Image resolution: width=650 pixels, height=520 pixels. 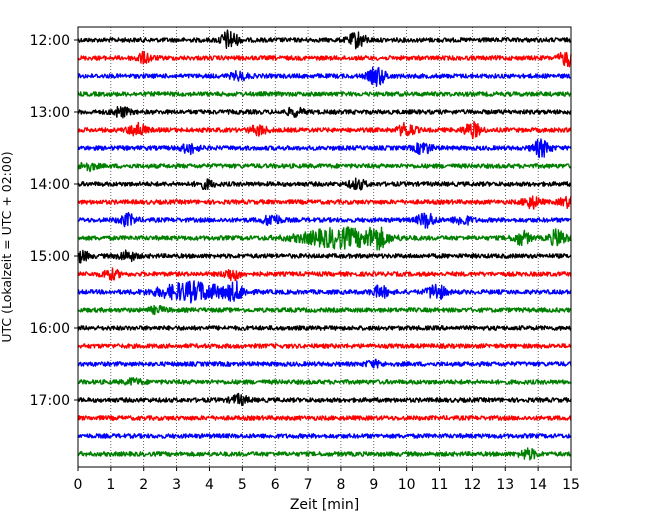 What do you see at coordinates (50, 257) in the screenshot?
I see `y-tick-label: 15:00` at bounding box center [50, 257].